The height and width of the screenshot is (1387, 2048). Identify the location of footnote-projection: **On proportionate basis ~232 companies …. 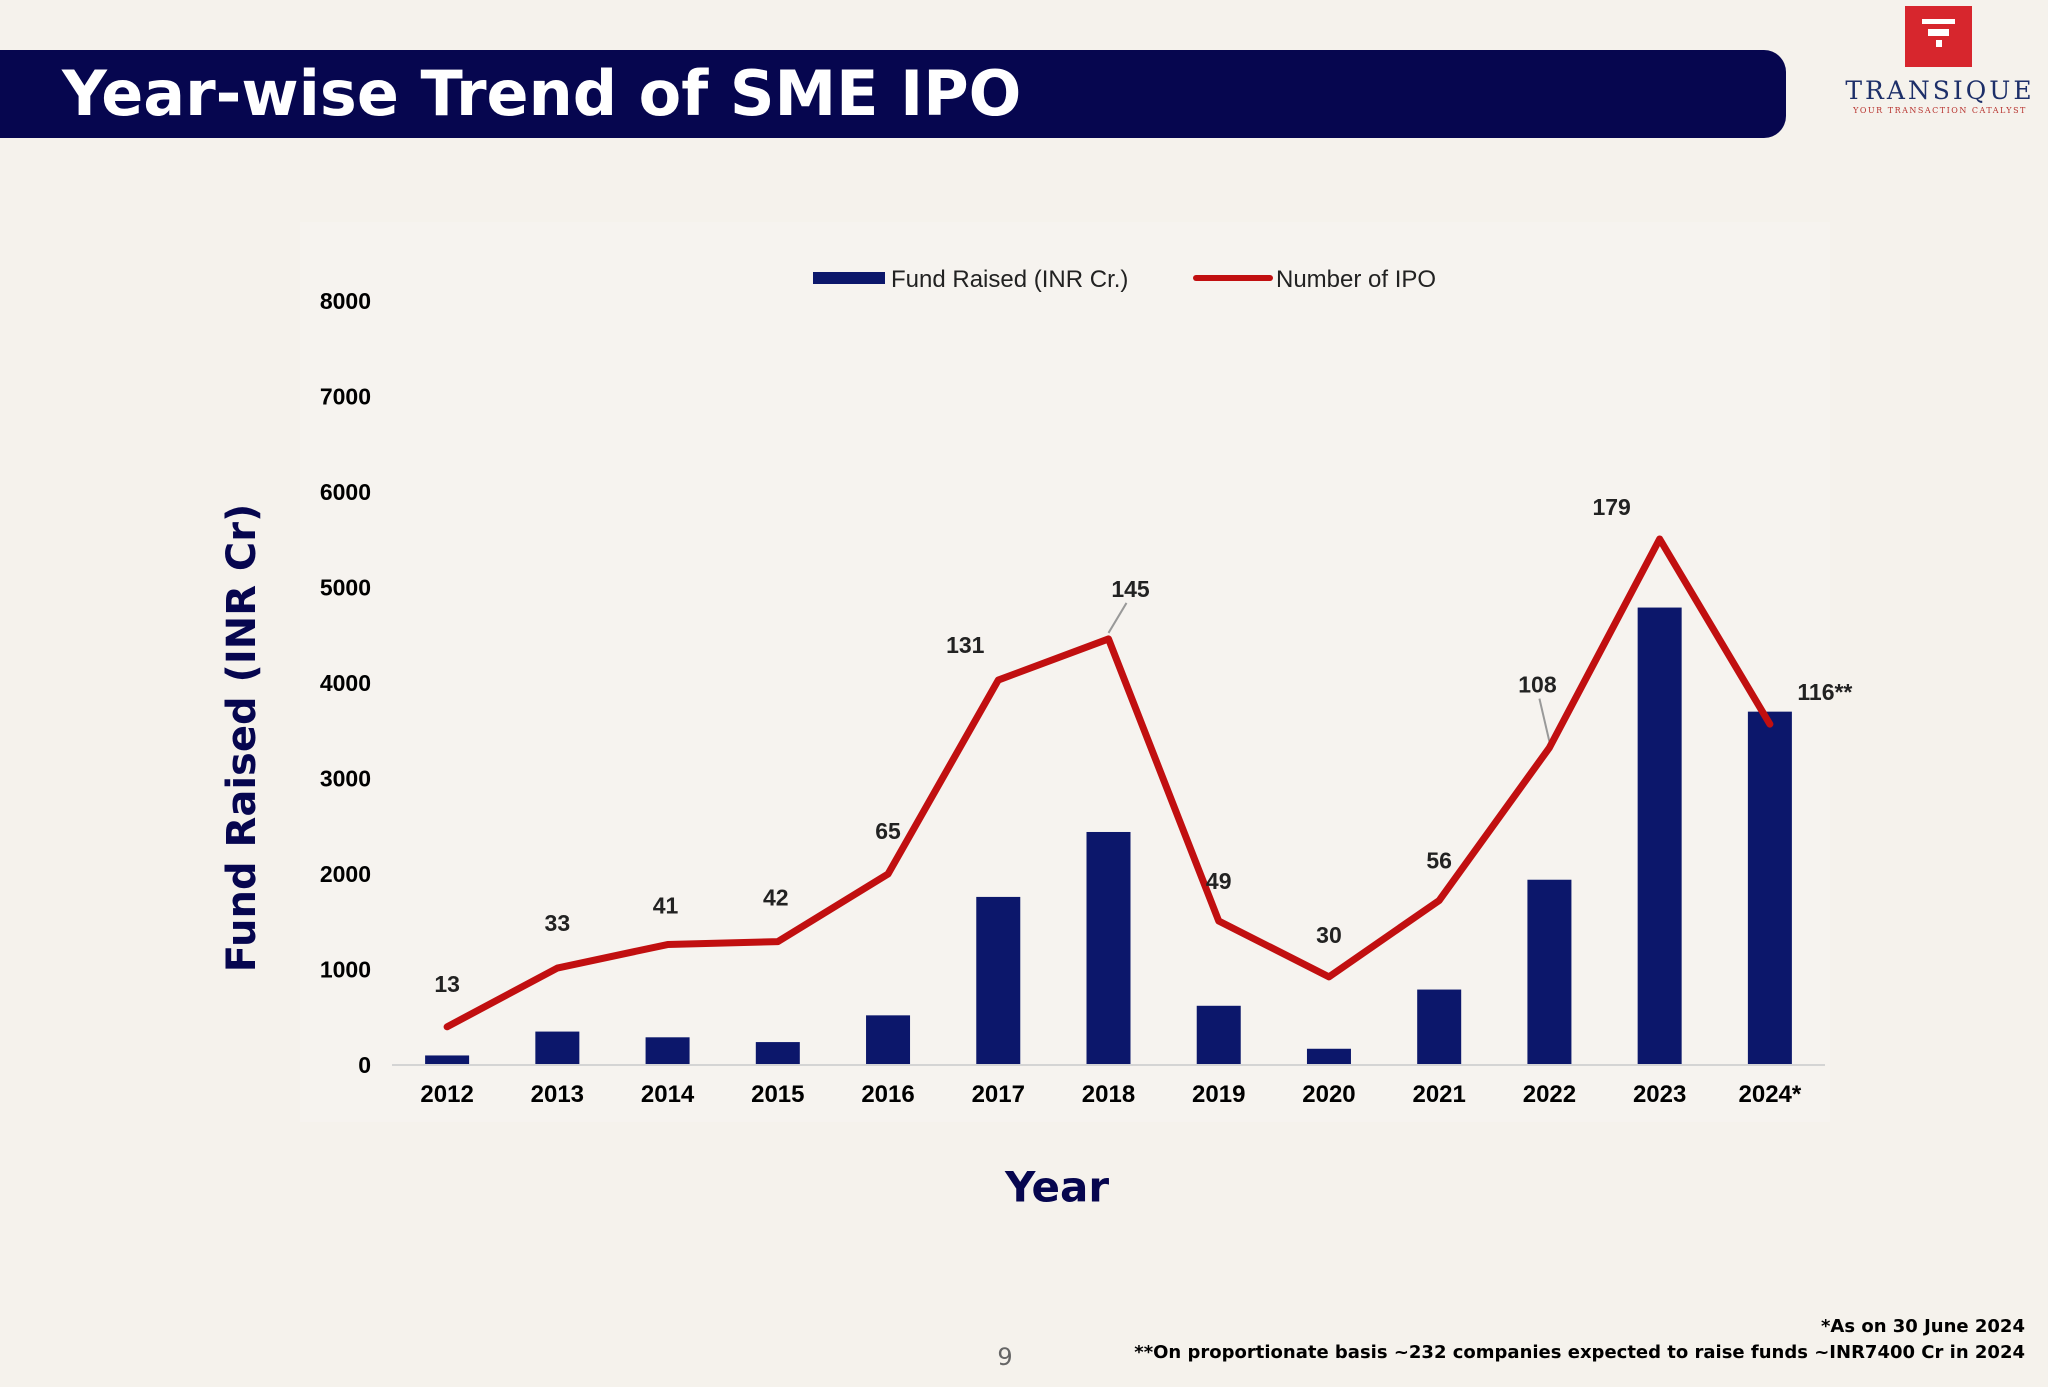
(1579, 1353).